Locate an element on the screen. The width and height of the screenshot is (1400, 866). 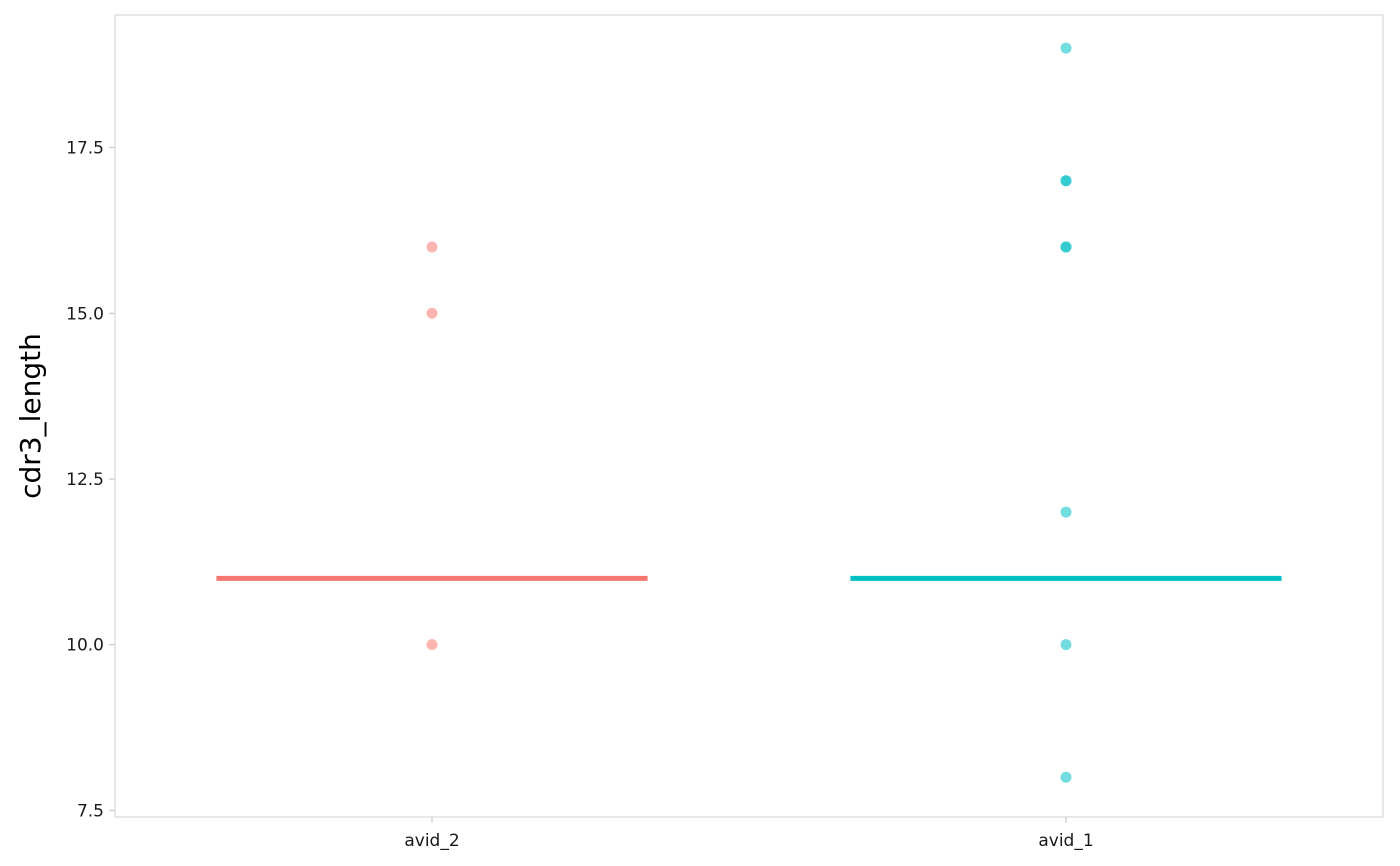
x-tick-label: avid_1 is located at coordinates (1065, 841).